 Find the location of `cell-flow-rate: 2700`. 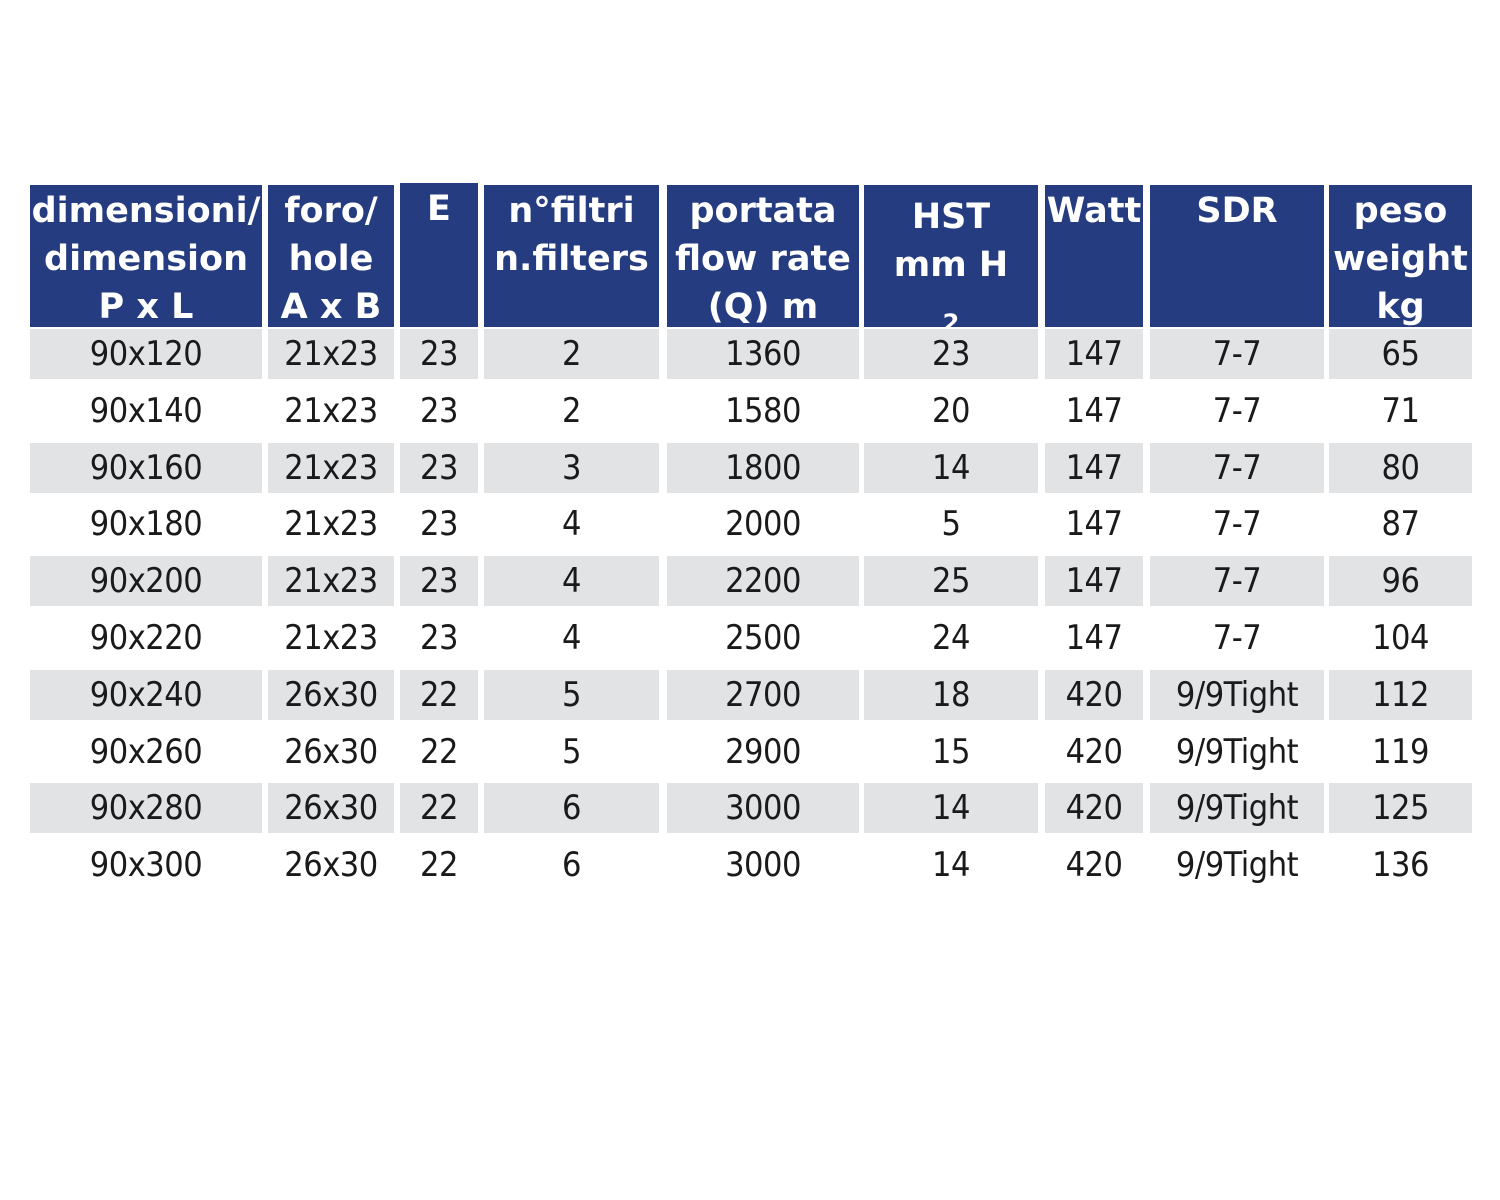

cell-flow-rate: 2700 is located at coordinates (763, 695).